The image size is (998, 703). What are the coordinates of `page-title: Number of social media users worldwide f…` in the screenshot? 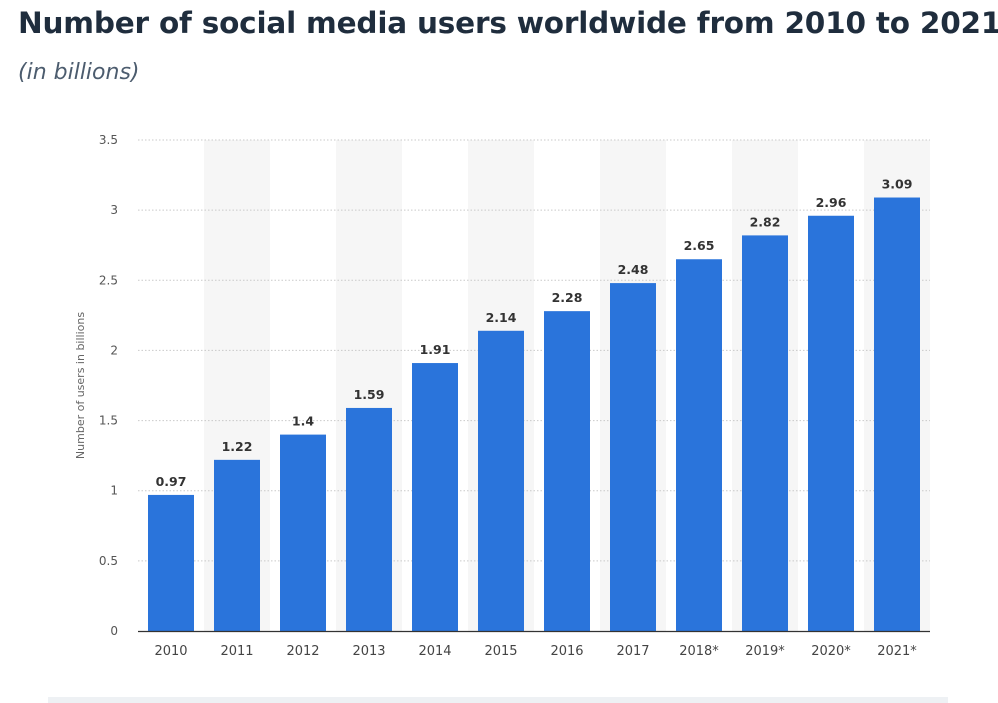 It's located at (508, 23).